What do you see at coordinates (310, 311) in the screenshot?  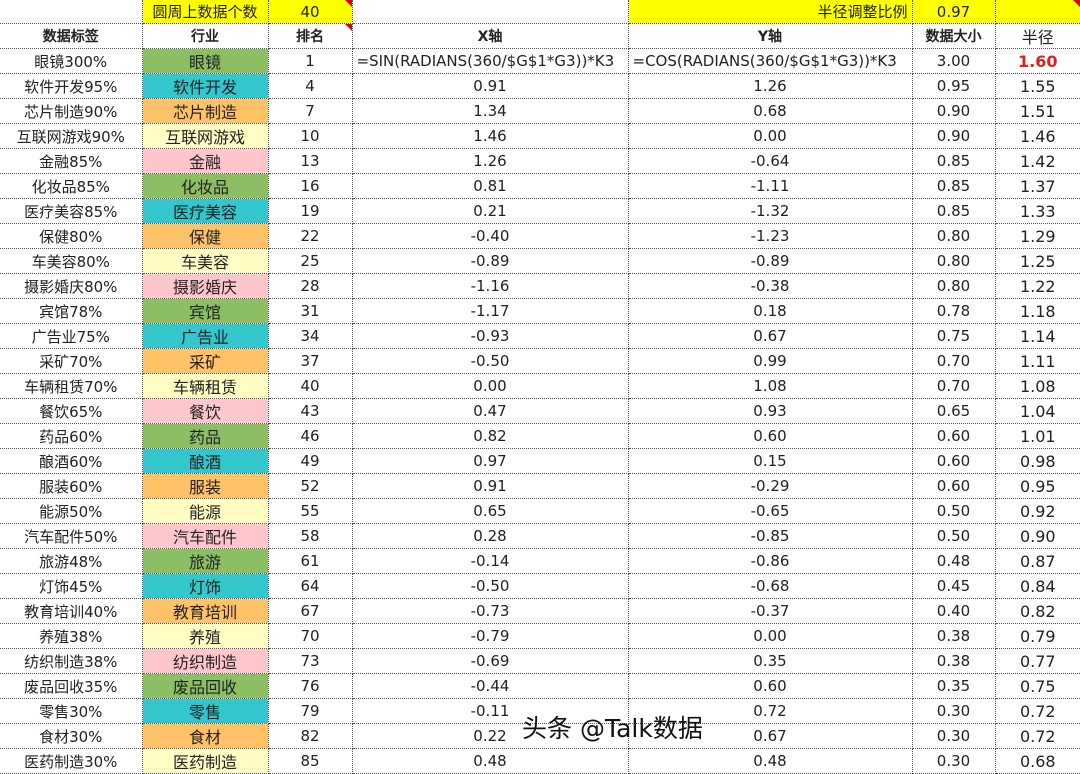 I see `rank-cell: 31` at bounding box center [310, 311].